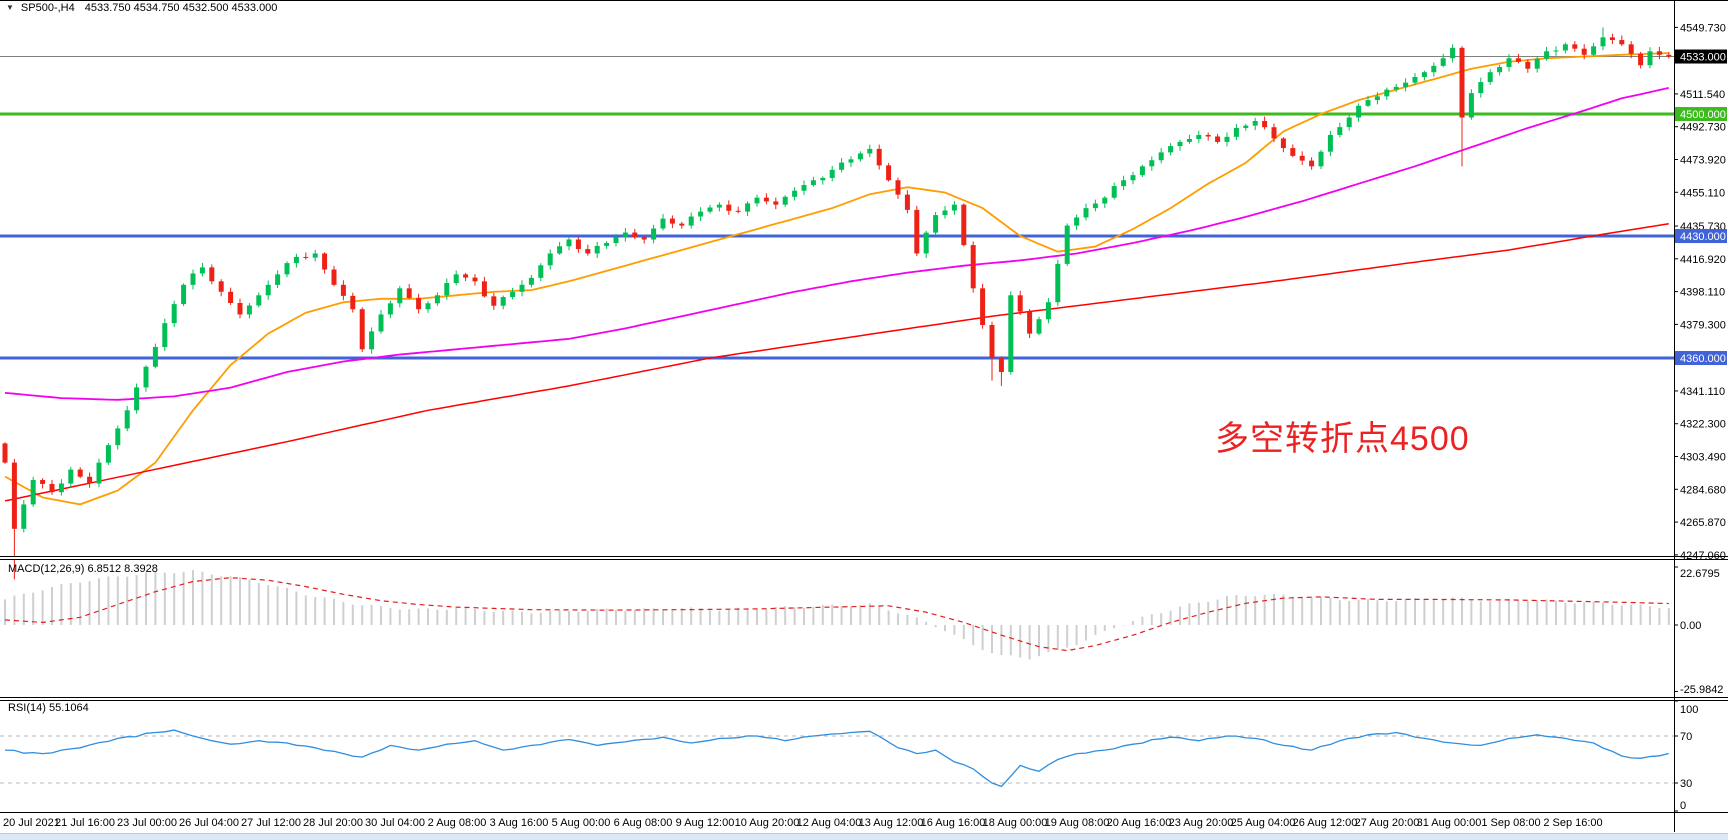 Image resolution: width=1728 pixels, height=840 pixels. I want to click on symbol-dropdown-icon: ▼, so click(10, 7).